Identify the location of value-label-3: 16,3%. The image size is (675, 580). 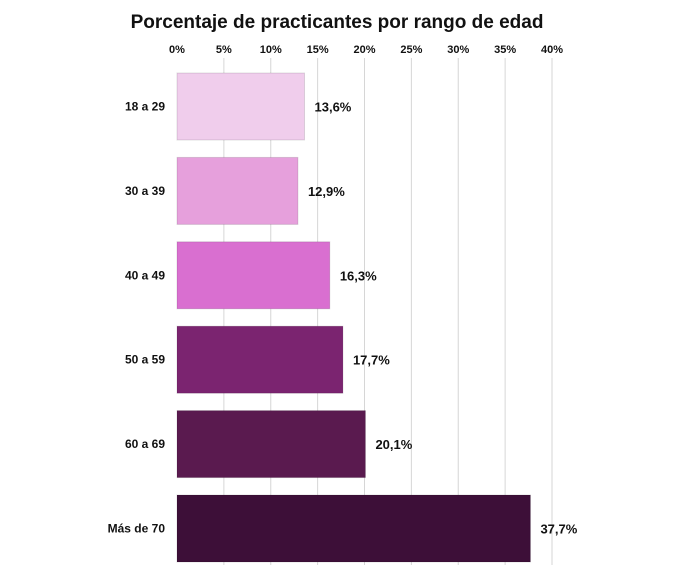
(358, 275).